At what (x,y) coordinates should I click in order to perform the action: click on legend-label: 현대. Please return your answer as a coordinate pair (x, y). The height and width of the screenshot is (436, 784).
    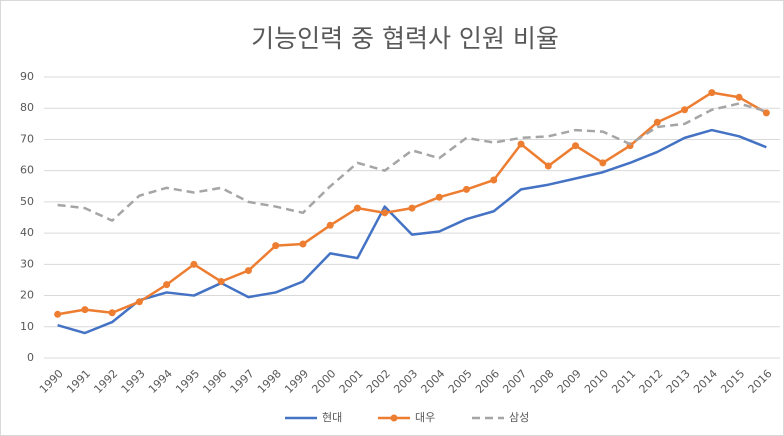
    Looking at the image, I should click on (332, 417).